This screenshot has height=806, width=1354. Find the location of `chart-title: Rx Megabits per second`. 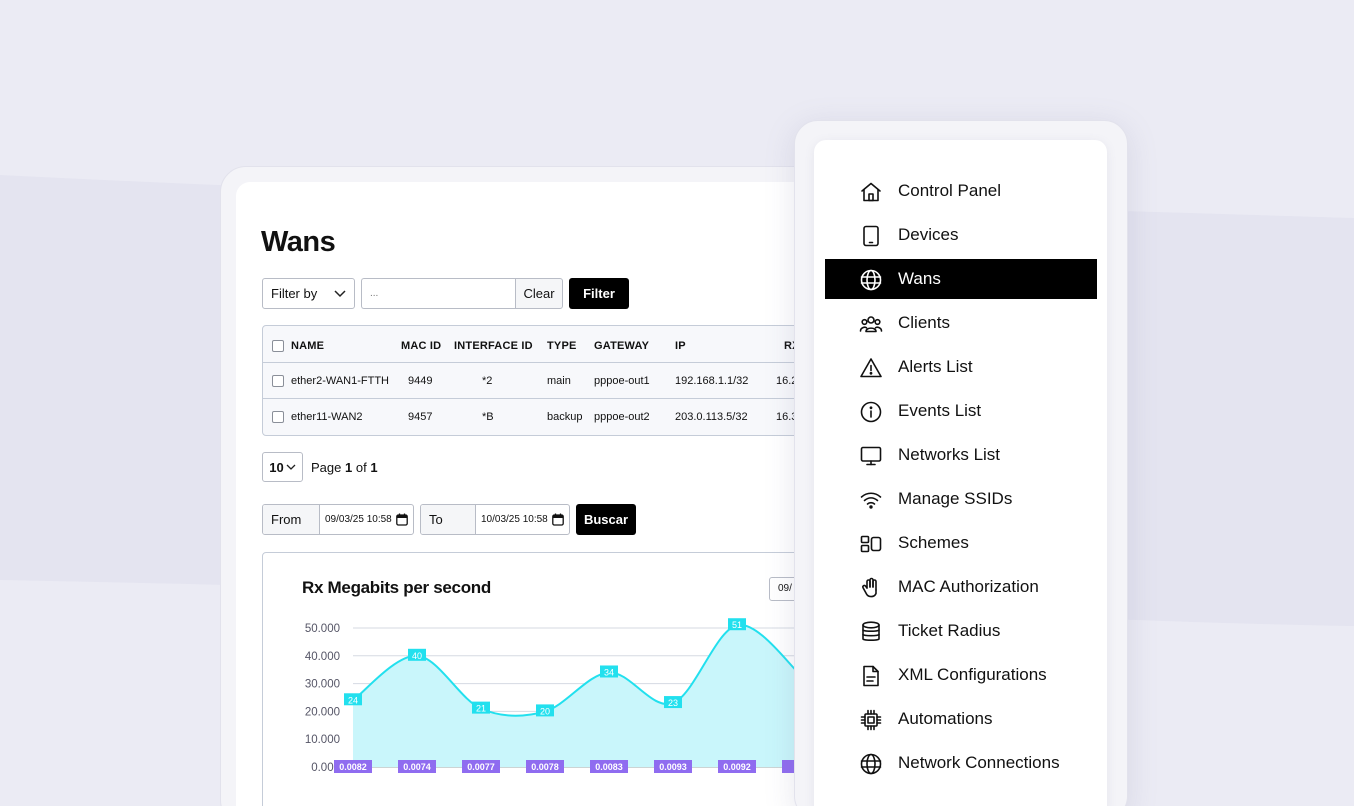

chart-title: Rx Megabits per second is located at coordinates (396, 587).